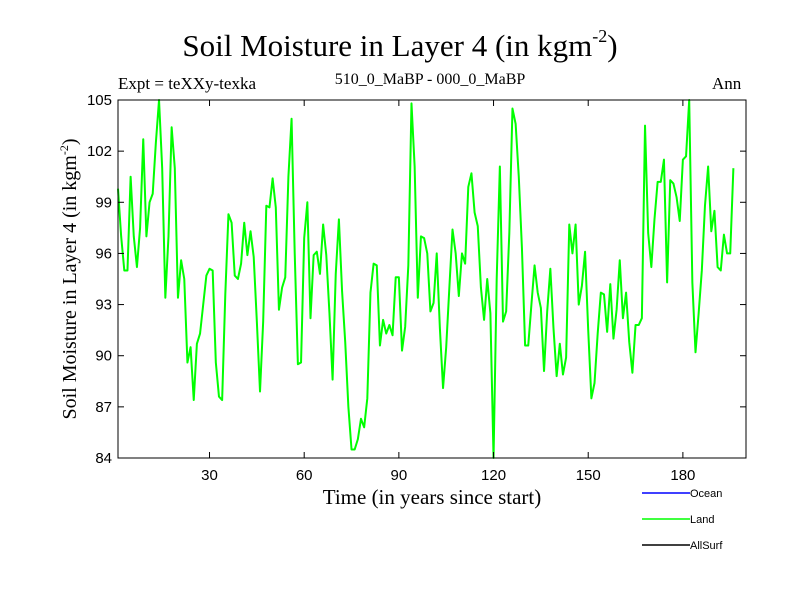  I want to click on experiment-label: Expt = teXXy-texka, so click(187, 83).